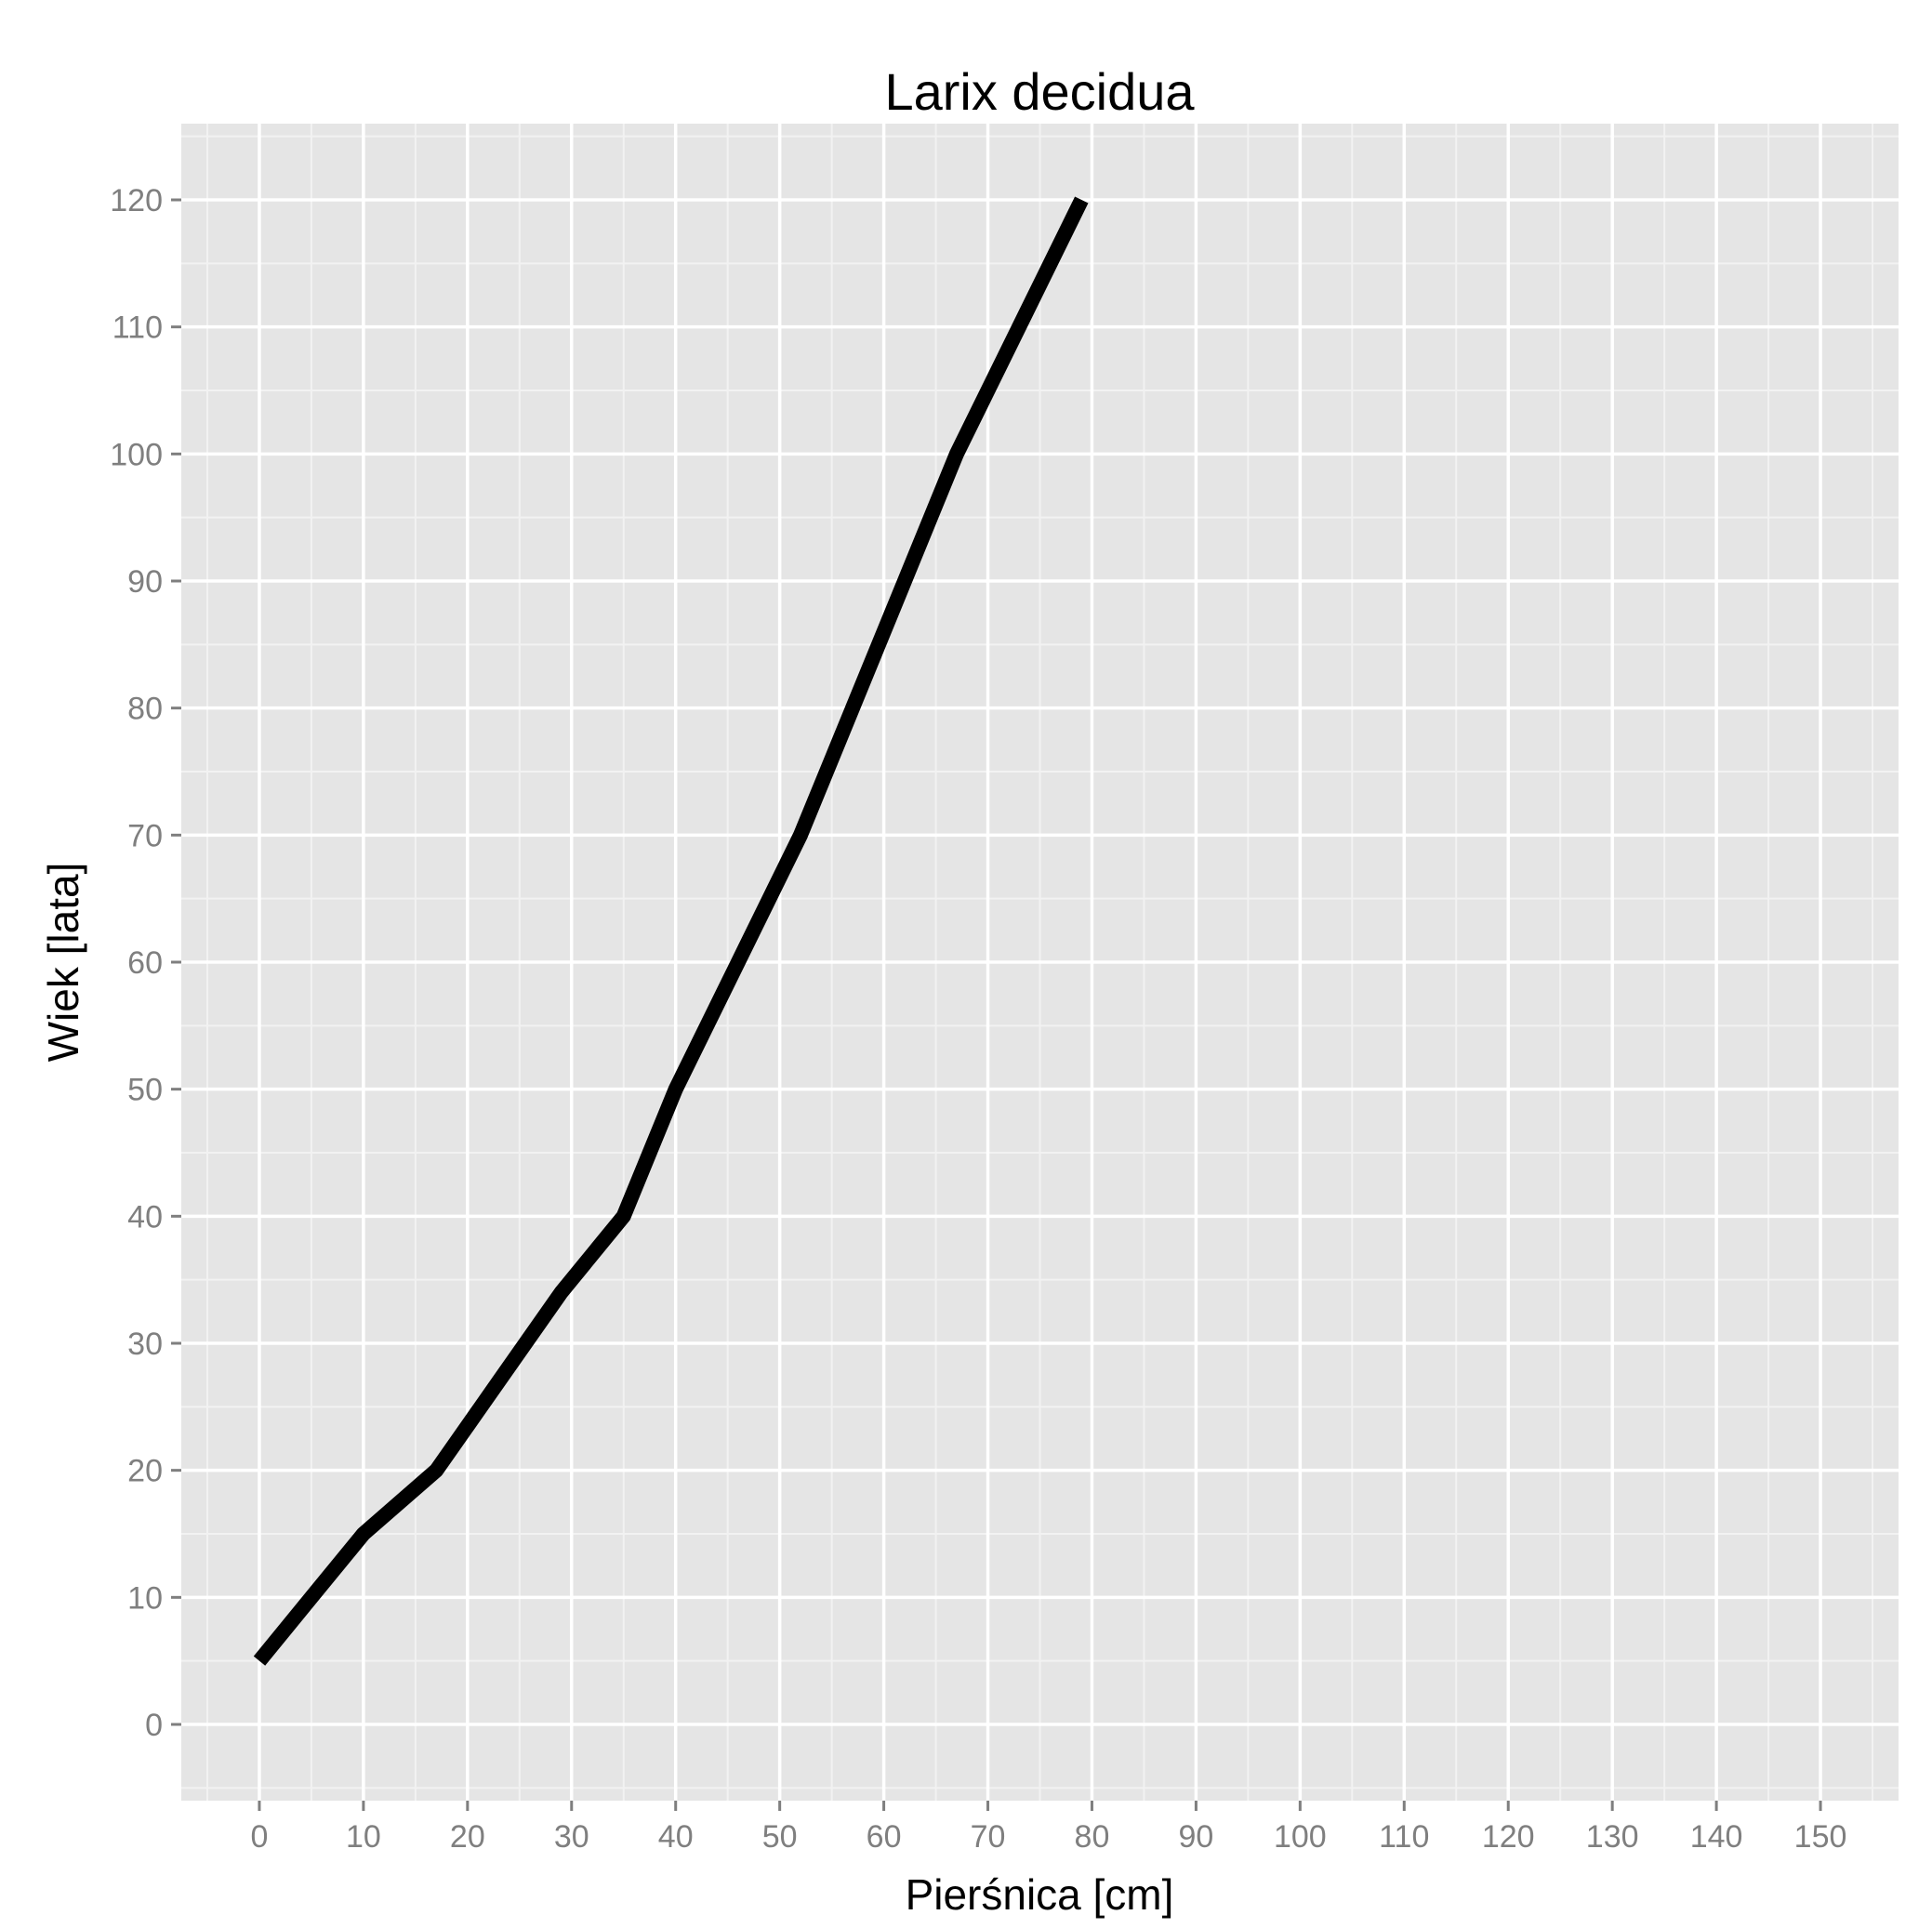 The height and width of the screenshot is (1928, 1932). I want to click on y-tick-label: 110, so click(137, 328).